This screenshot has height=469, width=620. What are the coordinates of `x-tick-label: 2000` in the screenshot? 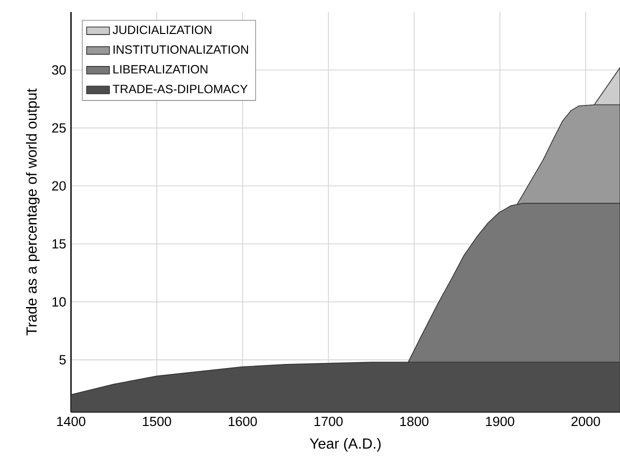 It's located at (586, 421).